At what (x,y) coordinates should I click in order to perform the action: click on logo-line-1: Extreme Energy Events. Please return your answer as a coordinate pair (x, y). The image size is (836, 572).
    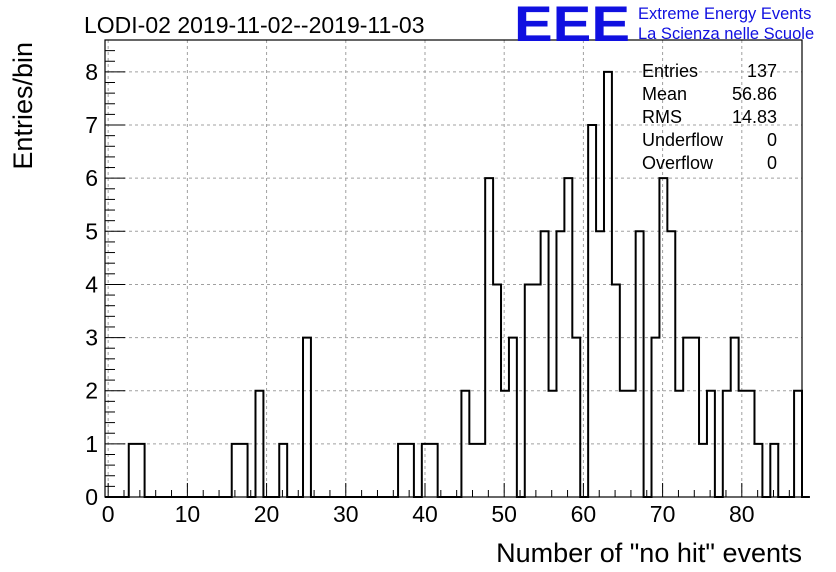
    Looking at the image, I should click on (724, 14).